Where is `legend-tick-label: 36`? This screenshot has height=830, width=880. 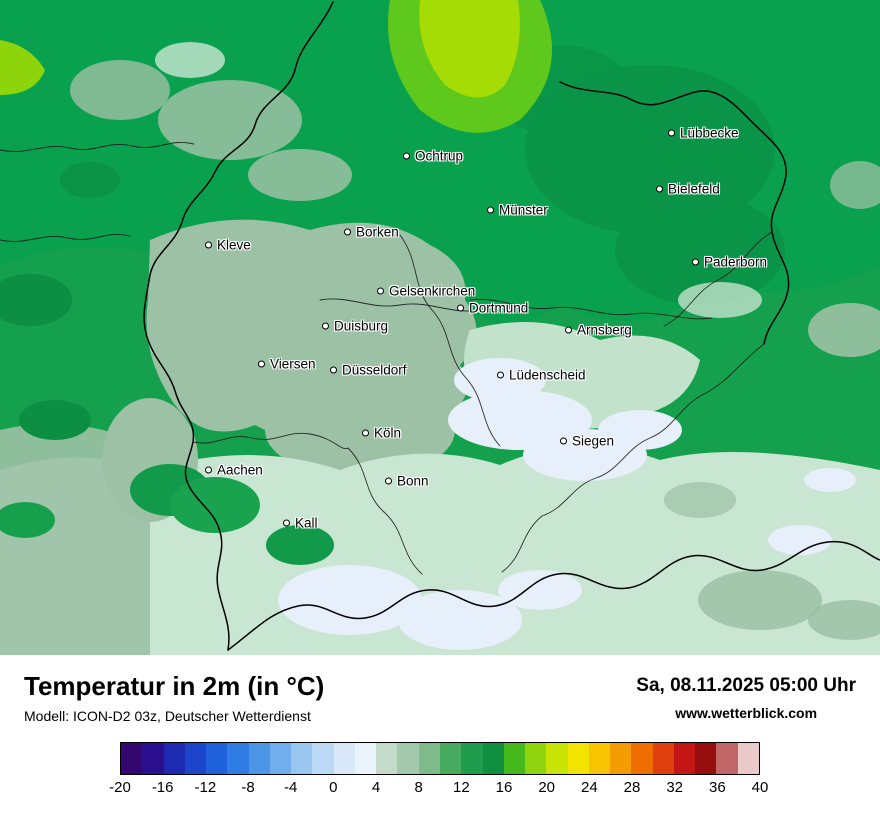 legend-tick-label: 36 is located at coordinates (717, 787).